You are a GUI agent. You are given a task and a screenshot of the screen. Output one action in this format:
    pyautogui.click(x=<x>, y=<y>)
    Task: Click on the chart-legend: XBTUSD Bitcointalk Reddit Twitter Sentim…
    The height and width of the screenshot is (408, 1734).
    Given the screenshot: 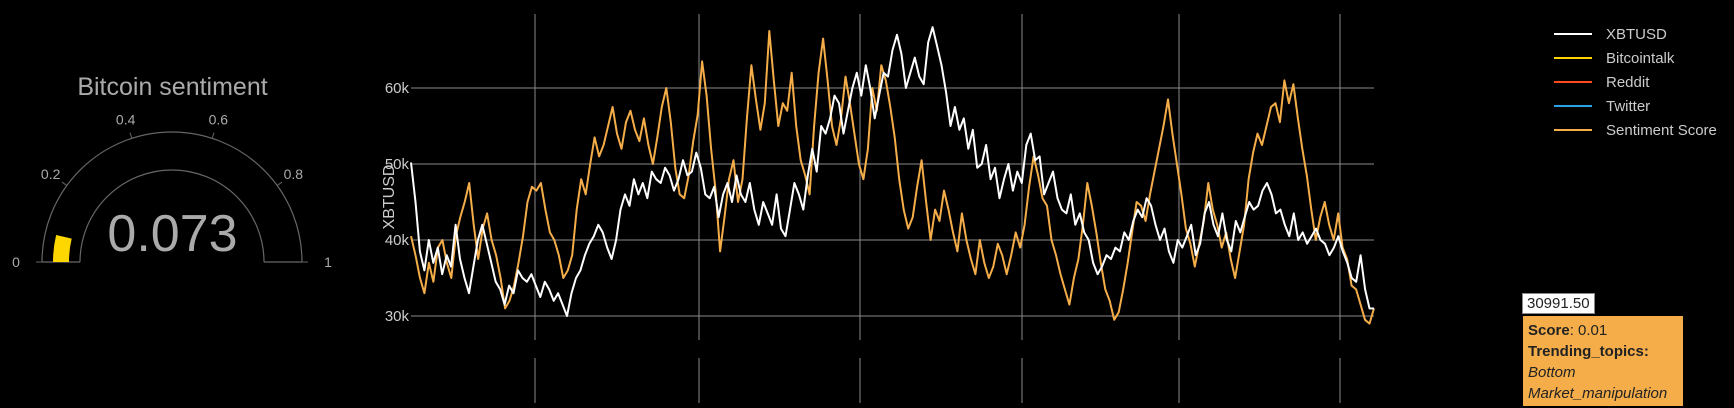 What is the action you would take?
    pyautogui.click(x=1644, y=82)
    